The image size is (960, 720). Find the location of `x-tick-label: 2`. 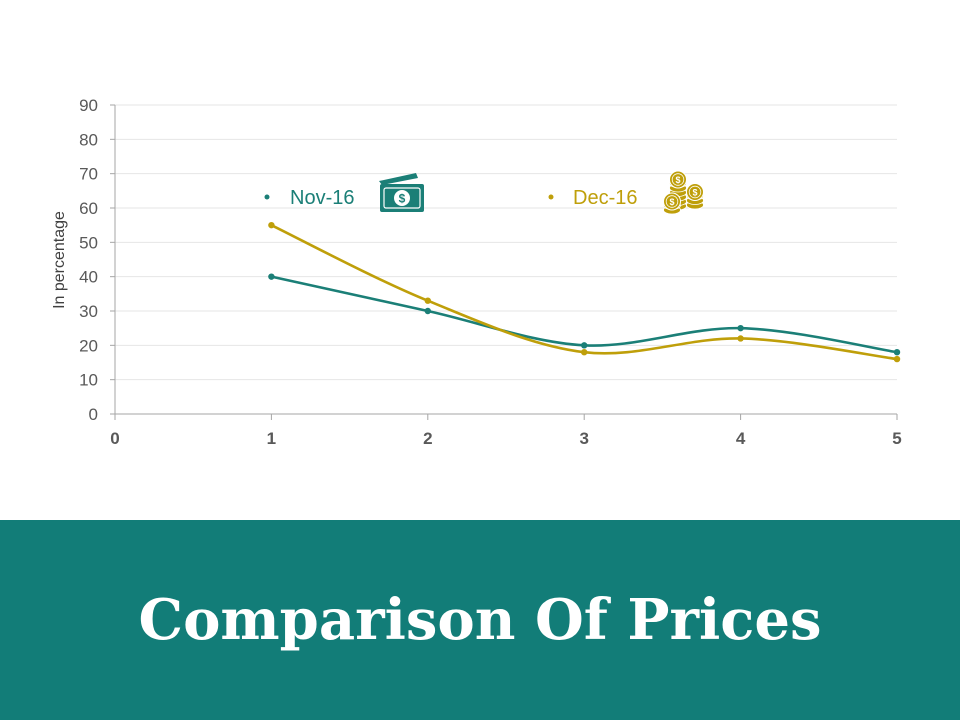

x-tick-label: 2 is located at coordinates (427, 438).